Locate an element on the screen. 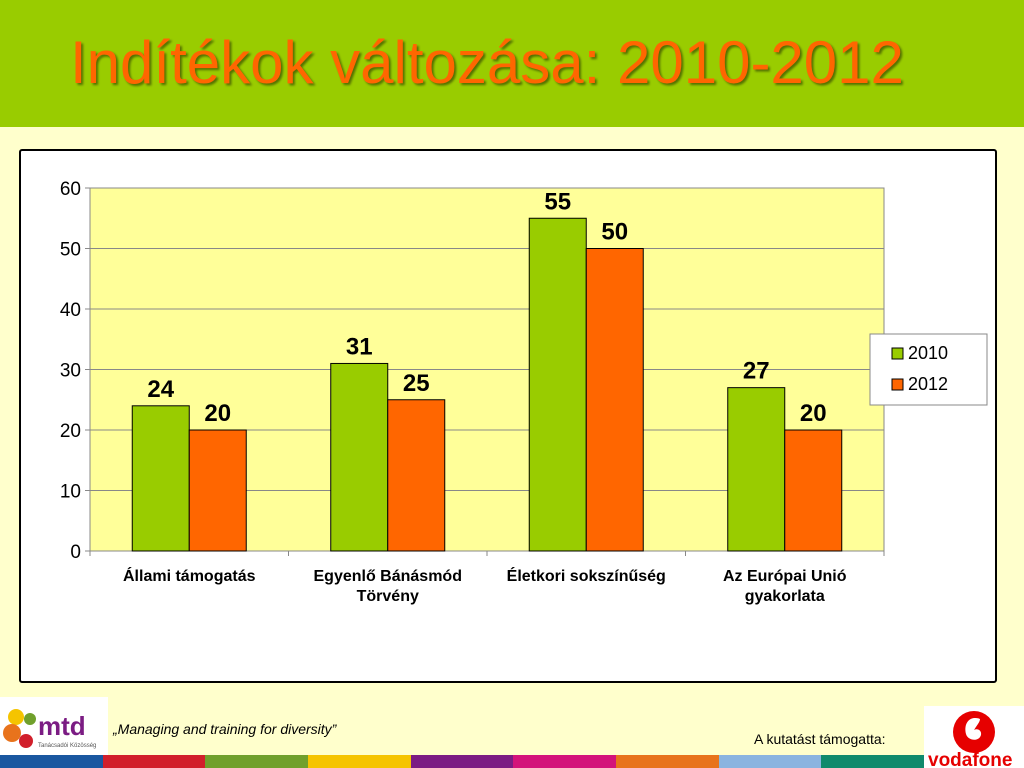 This screenshot has height=768, width=1024. x-tick-label: Törvény is located at coordinates (388, 596).